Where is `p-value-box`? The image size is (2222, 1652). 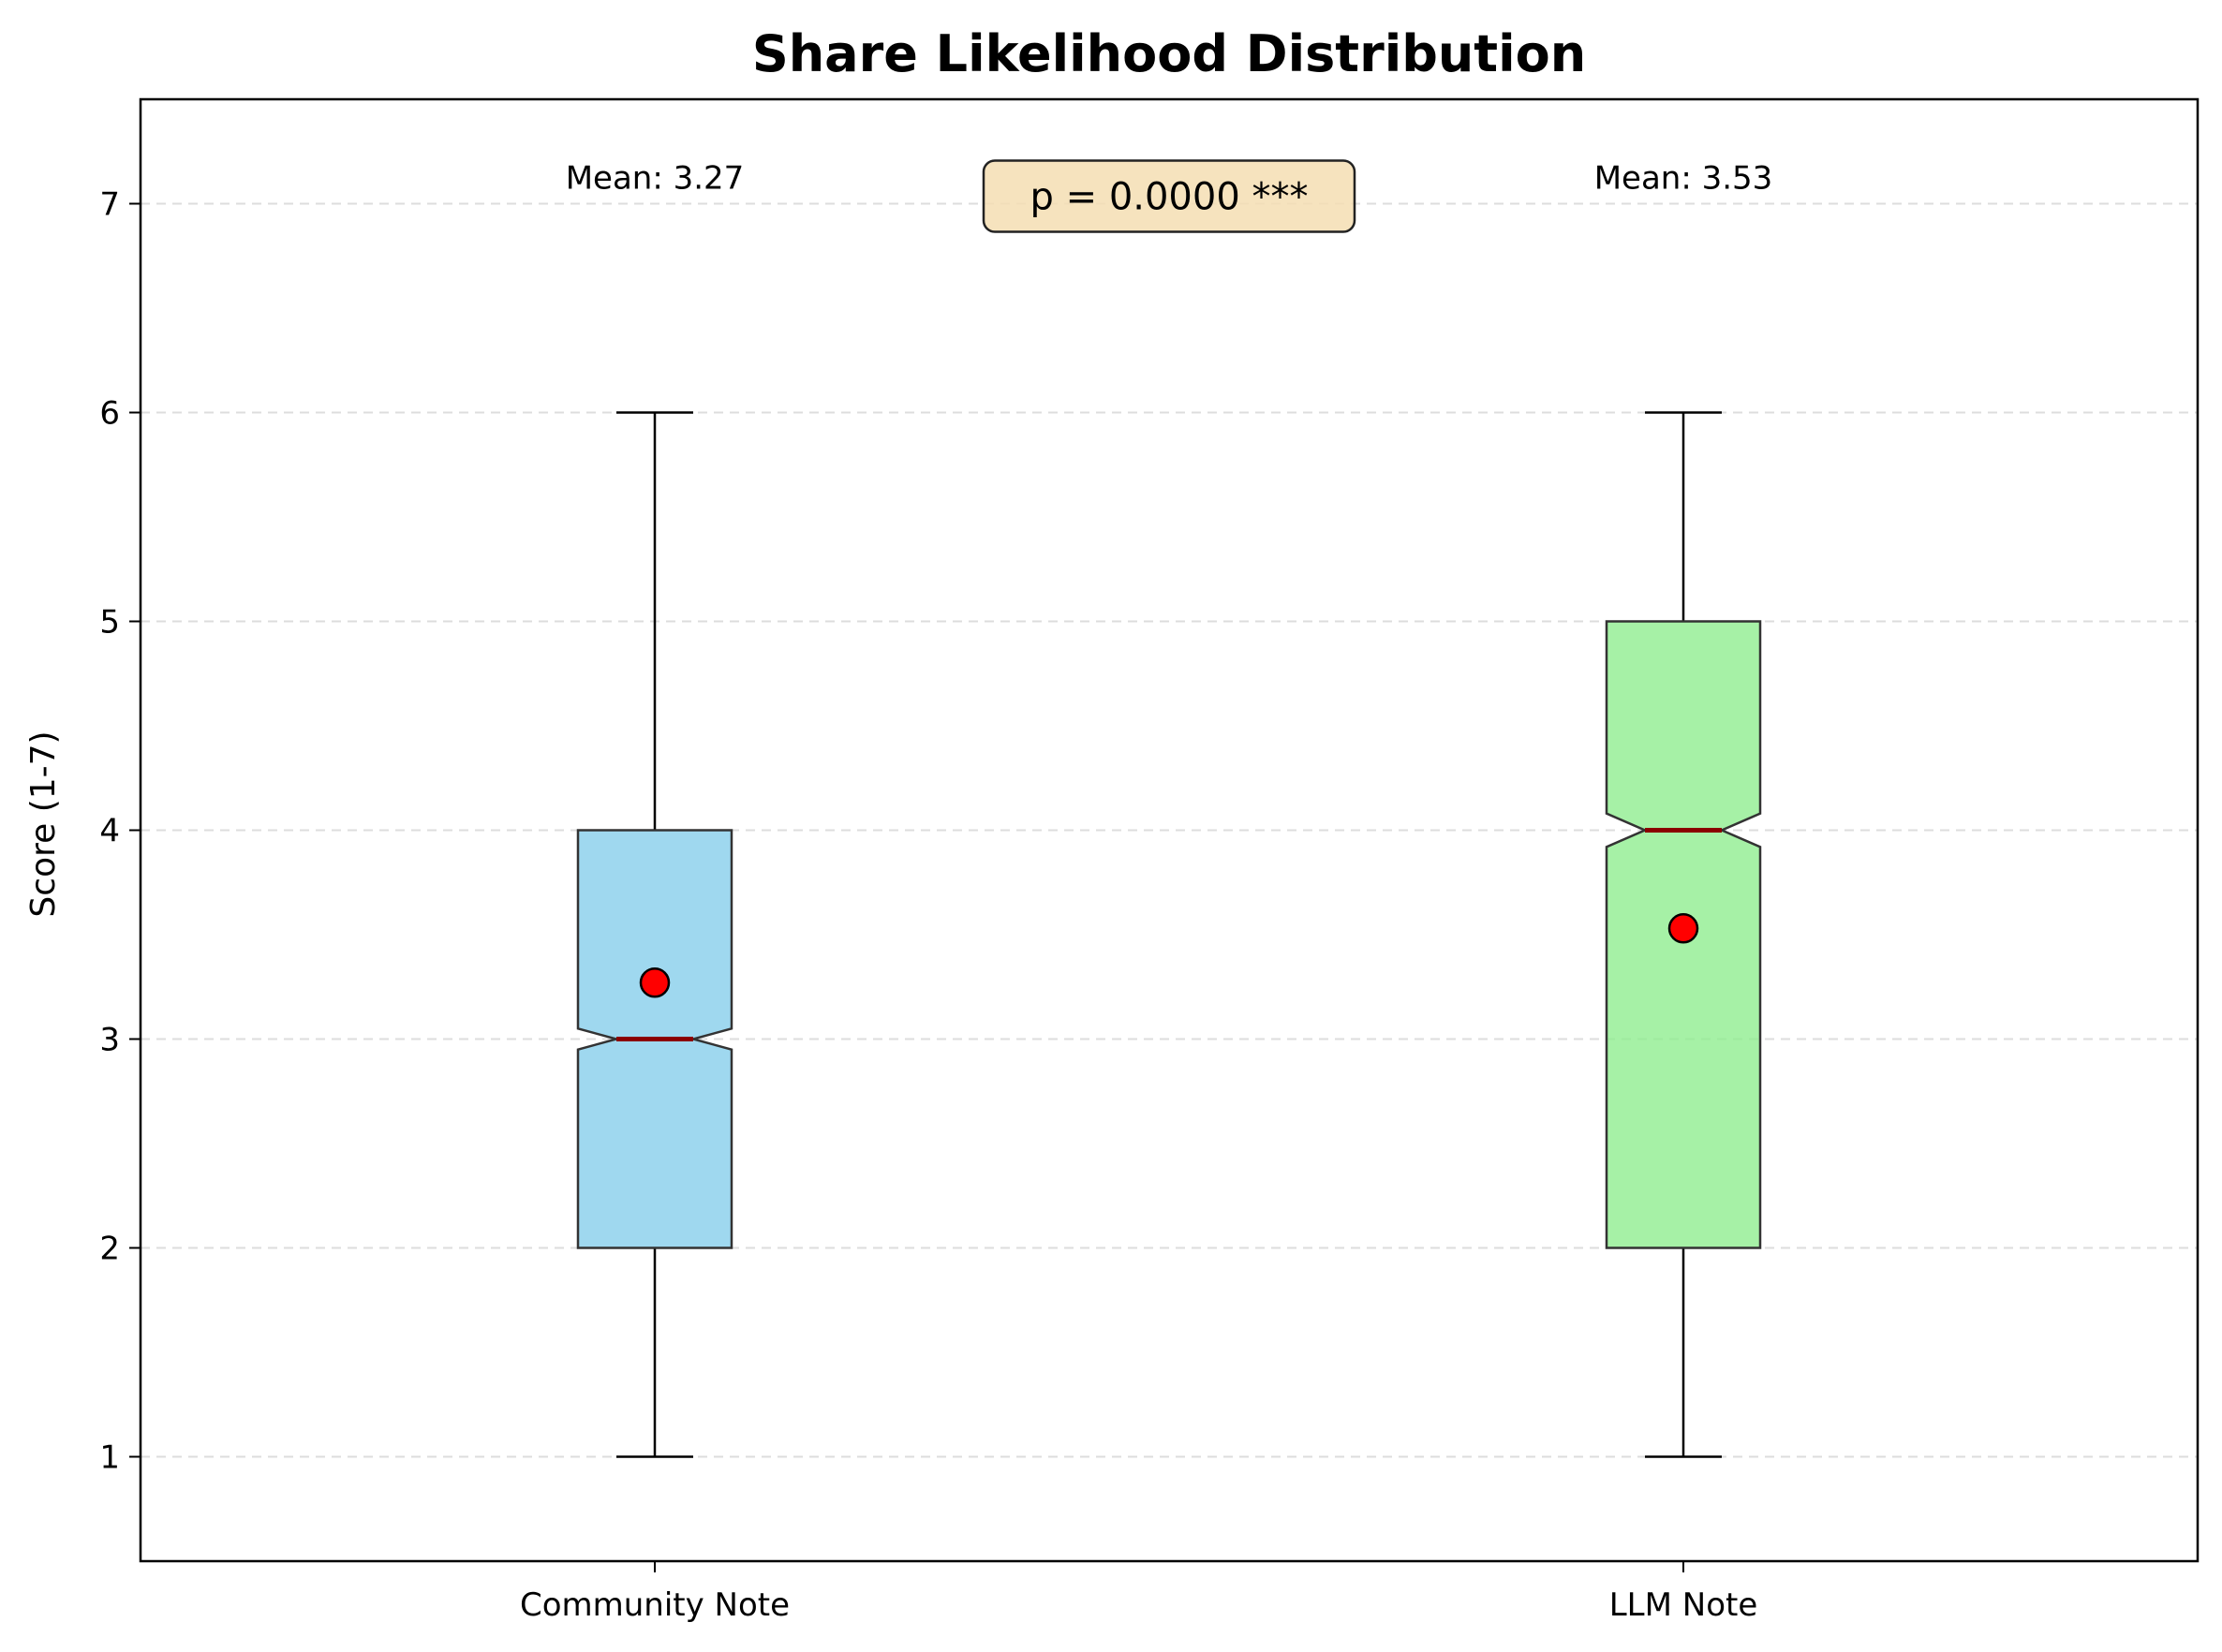 p-value-box is located at coordinates (1169, 196).